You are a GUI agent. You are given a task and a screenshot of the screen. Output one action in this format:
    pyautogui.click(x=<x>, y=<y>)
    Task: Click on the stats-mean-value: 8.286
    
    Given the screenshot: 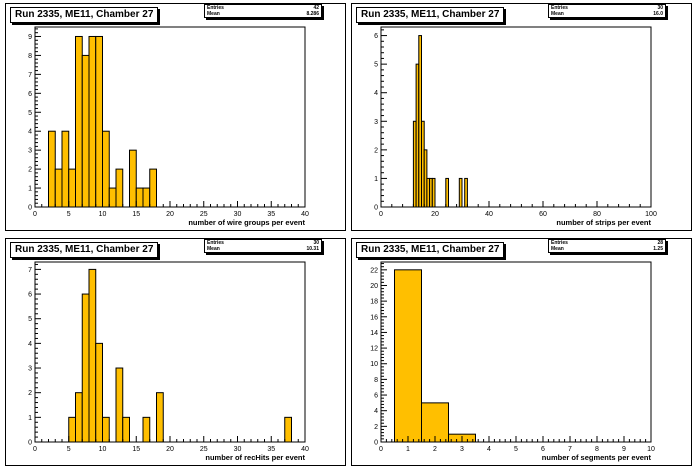 What is the action you would take?
    pyautogui.click(x=312, y=14)
    